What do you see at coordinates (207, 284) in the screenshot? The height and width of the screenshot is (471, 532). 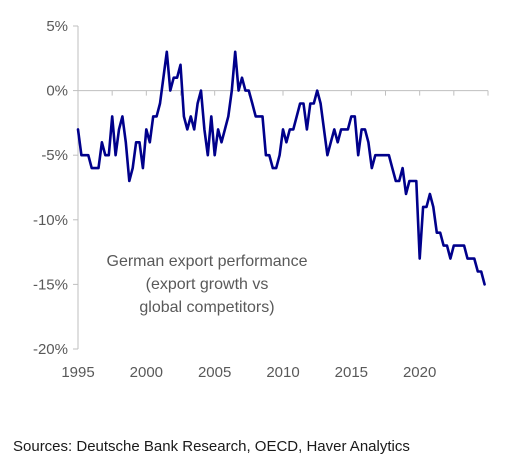 I see `annotation-line-2: (export growth vs` at bounding box center [207, 284].